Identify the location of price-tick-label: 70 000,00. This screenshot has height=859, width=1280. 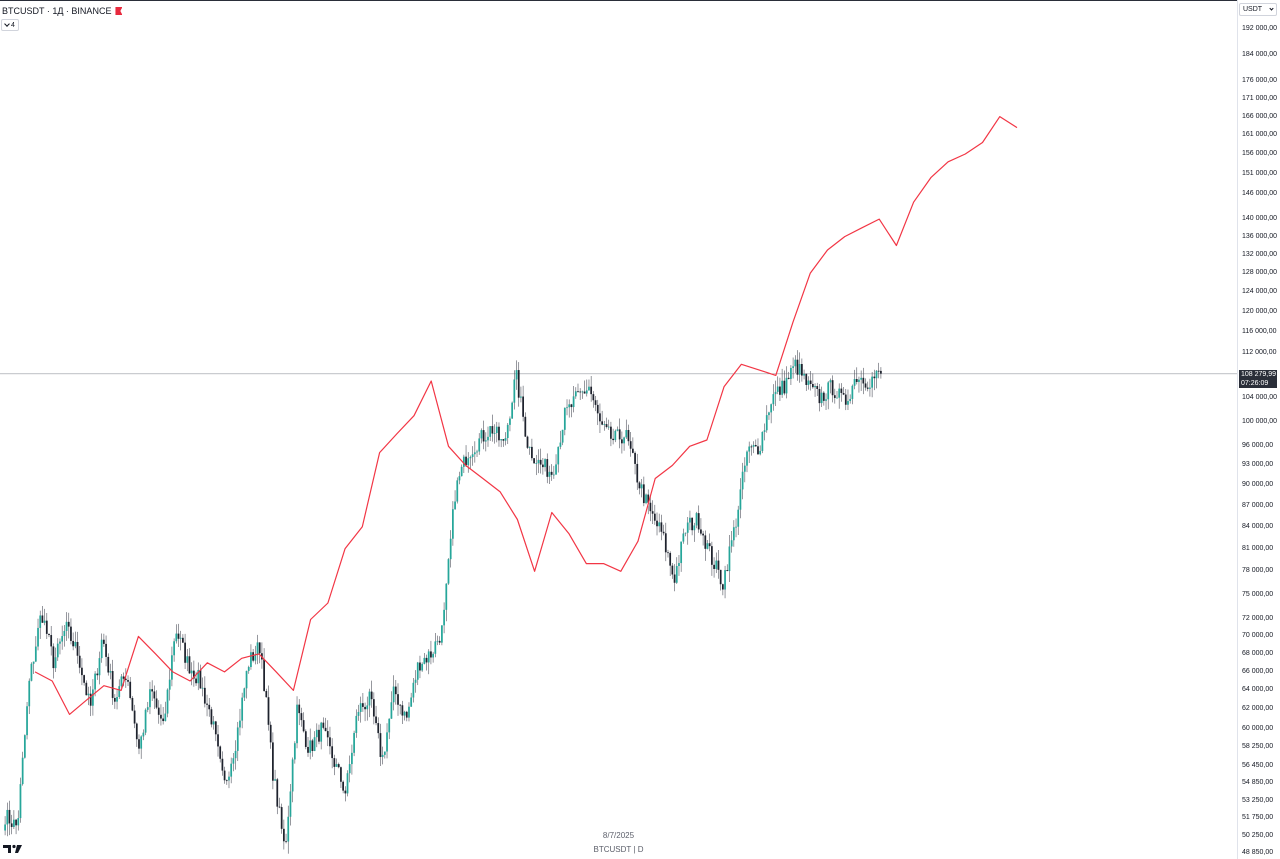
(1258, 636).